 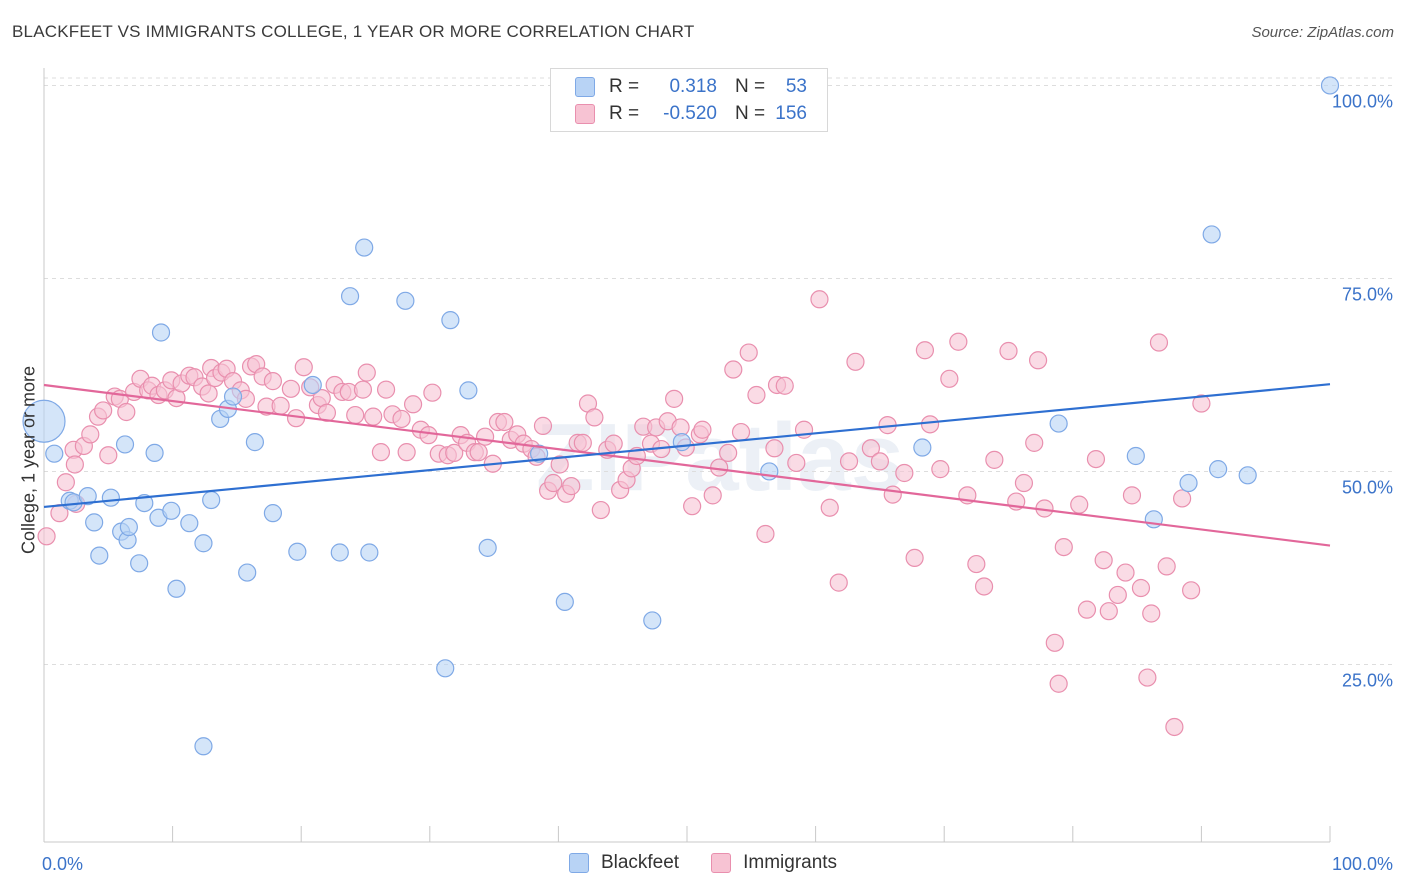 I want to click on legend-n-label: N =, so click(x=750, y=113).